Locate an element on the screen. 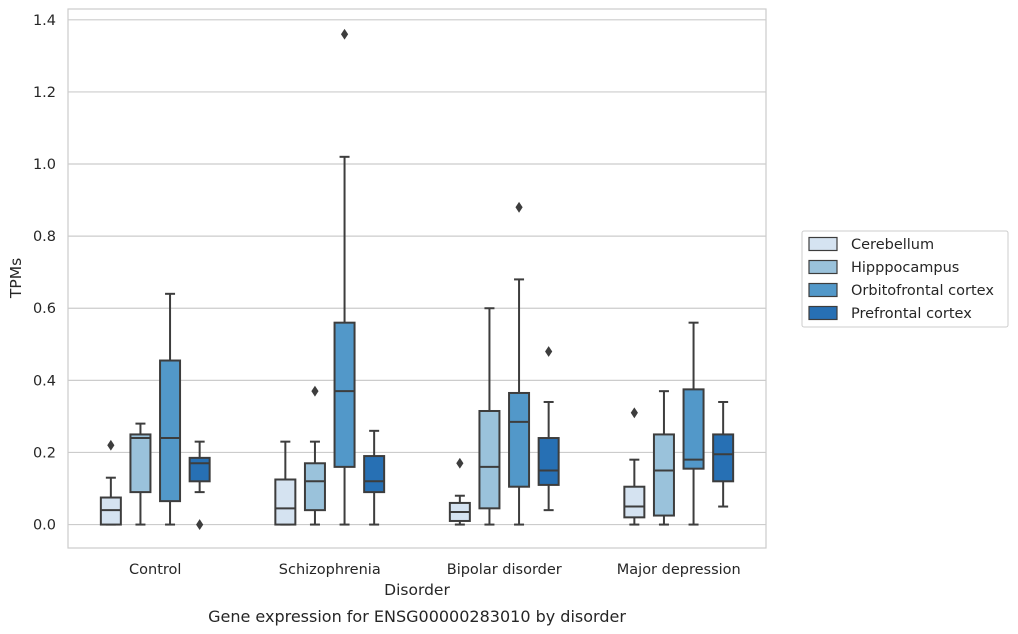 Image resolution: width=1018 pixels, height=634 pixels. legend-item: Orbitofrontal cortex is located at coordinates (901, 290).